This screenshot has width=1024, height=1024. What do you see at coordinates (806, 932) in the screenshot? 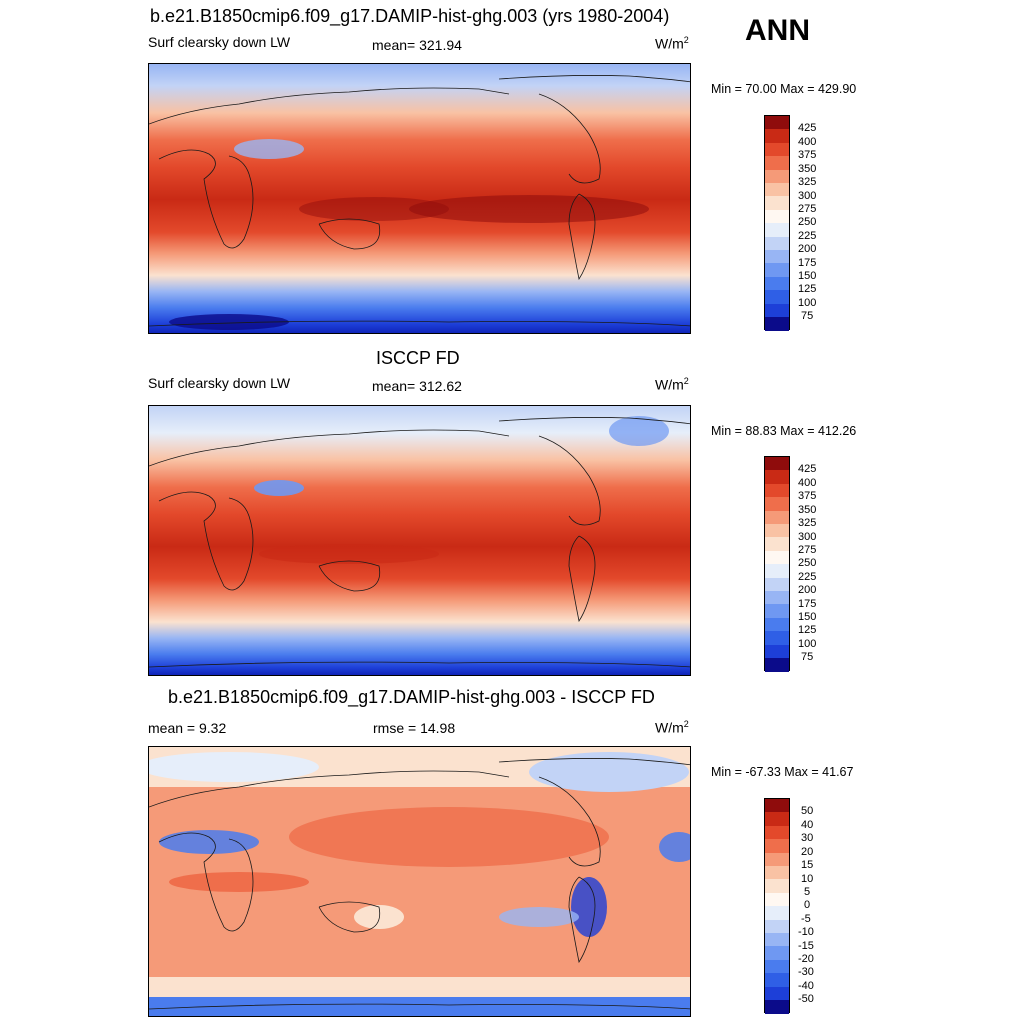
I see `colorbar-tick: -10` at bounding box center [806, 932].